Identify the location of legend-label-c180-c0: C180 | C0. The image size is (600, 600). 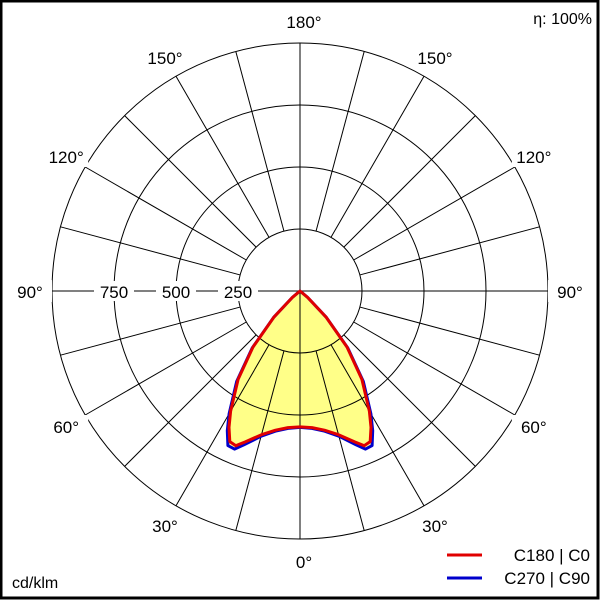
(552, 555).